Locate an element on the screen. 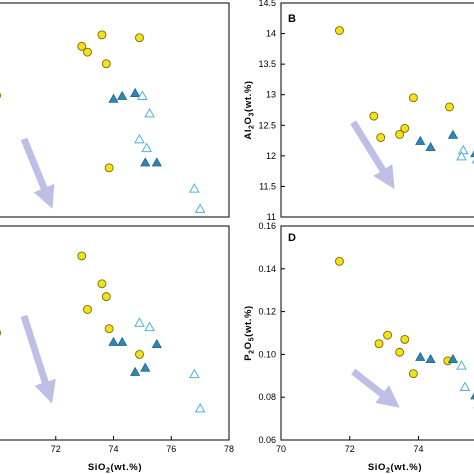 This screenshot has width=474, height=474. panel-d-y-tick-label: 0.12 is located at coordinates (267, 312).